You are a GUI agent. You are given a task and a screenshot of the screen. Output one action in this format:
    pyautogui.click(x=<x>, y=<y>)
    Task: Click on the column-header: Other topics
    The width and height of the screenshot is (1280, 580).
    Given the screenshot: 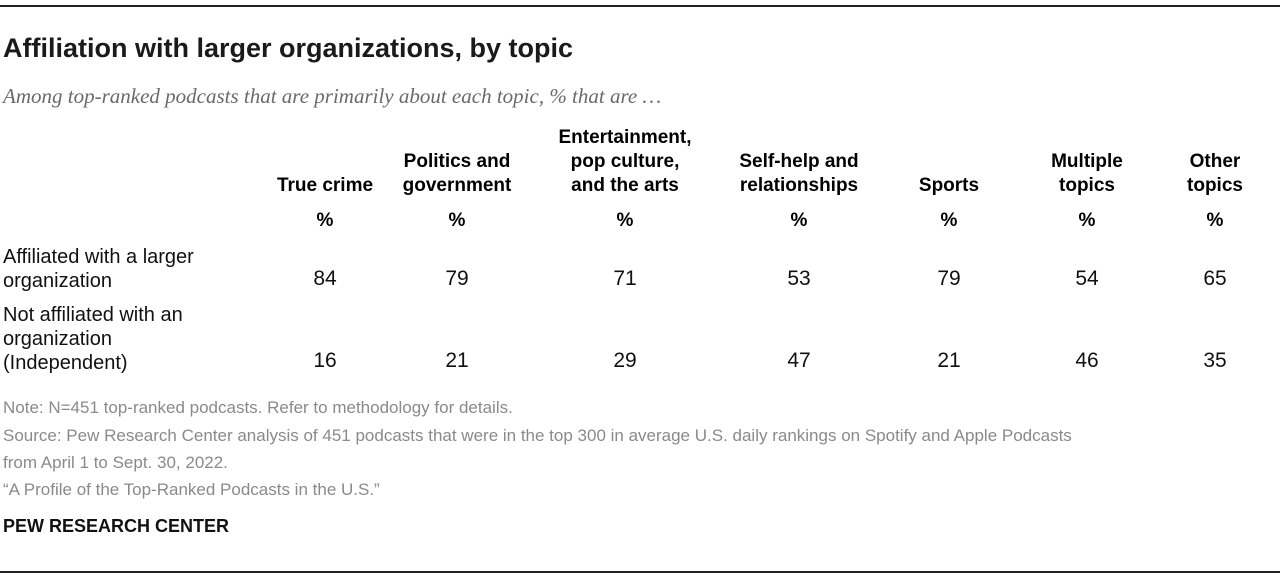 What is the action you would take?
    pyautogui.click(x=1200, y=159)
    